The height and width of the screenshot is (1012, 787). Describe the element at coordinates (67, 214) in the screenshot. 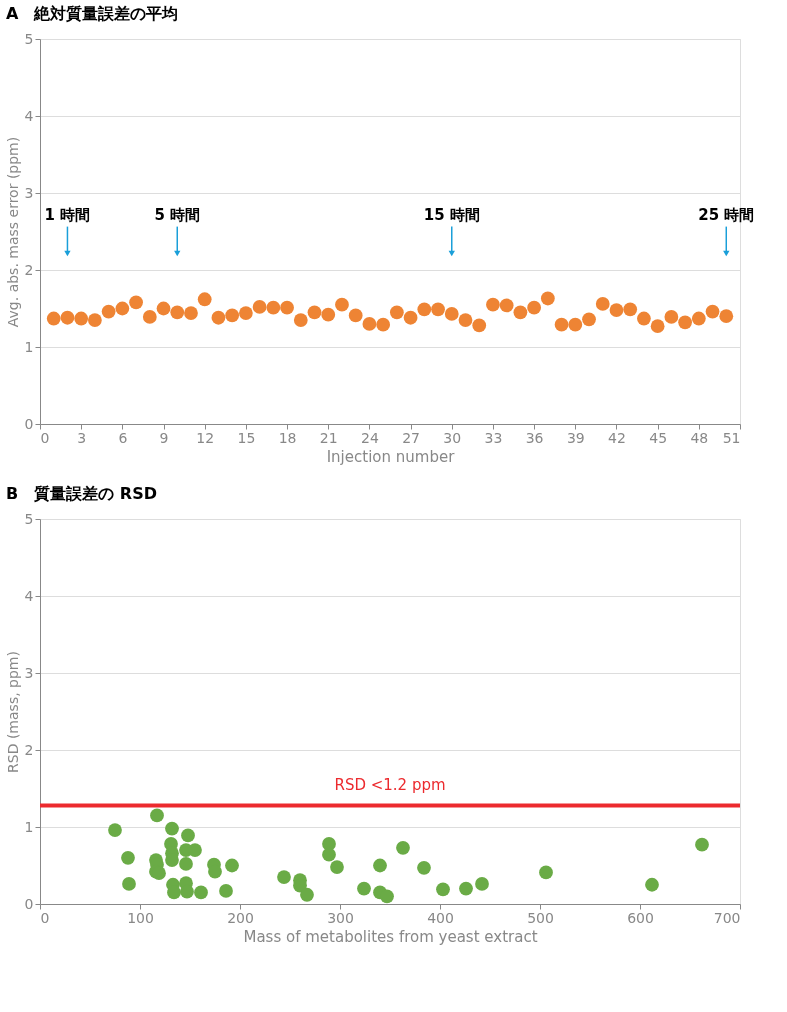

I see `annotation: 1 時間` at that location.